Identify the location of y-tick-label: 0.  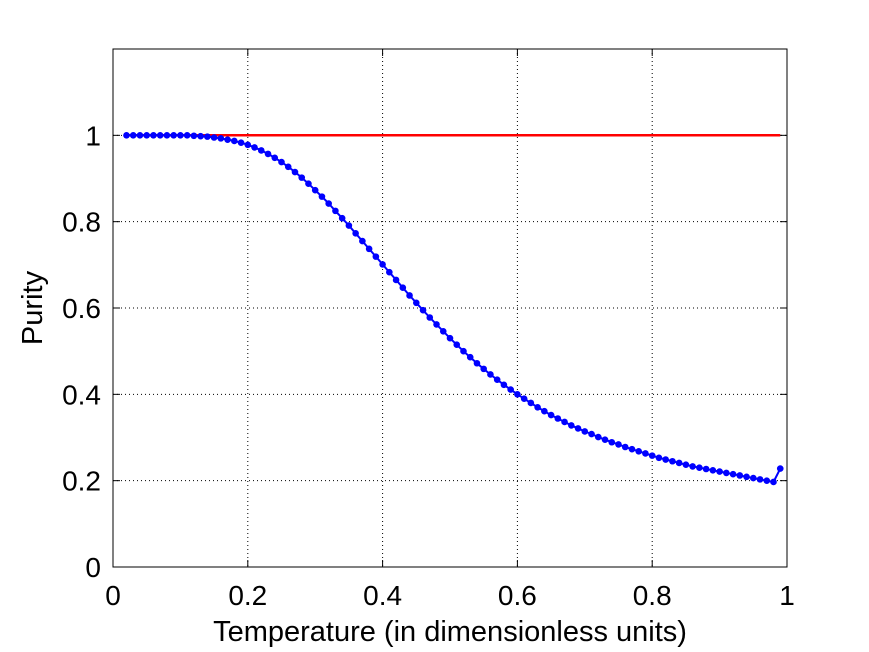
(93, 567).